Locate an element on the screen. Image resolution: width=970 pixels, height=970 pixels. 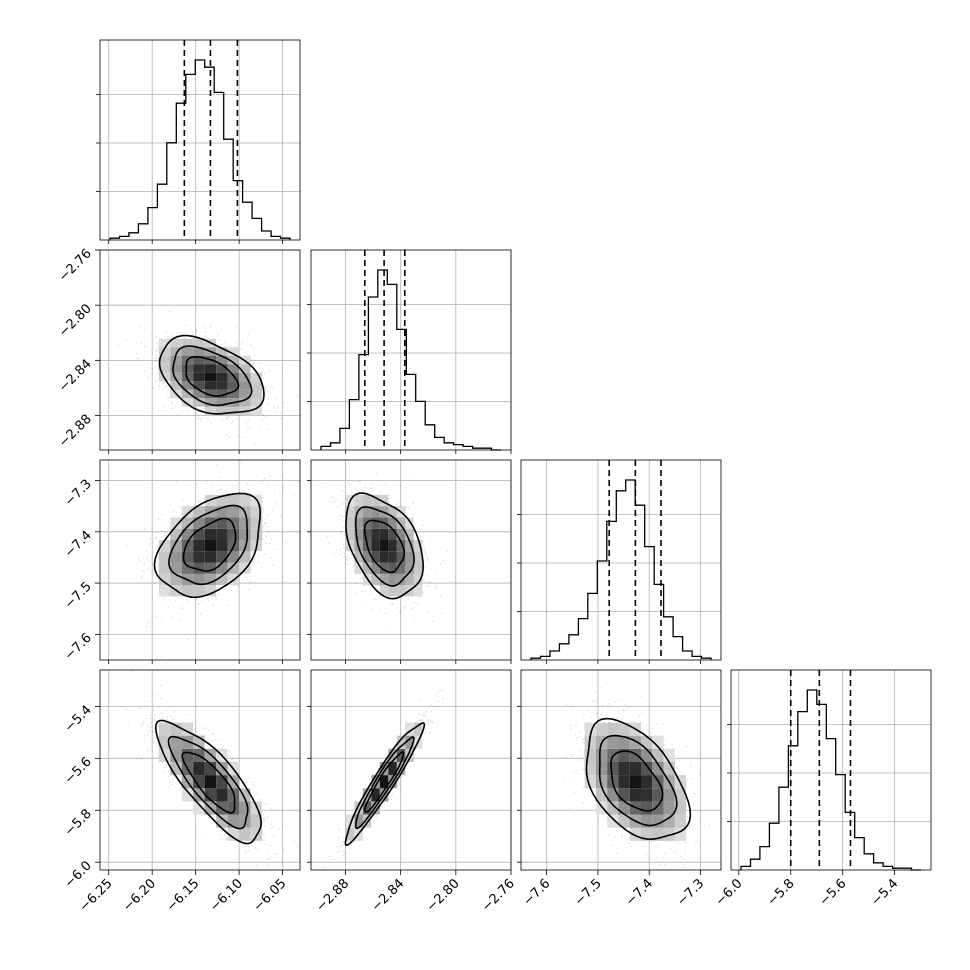
x-tick-label: −6.20 is located at coordinates (139, 895).